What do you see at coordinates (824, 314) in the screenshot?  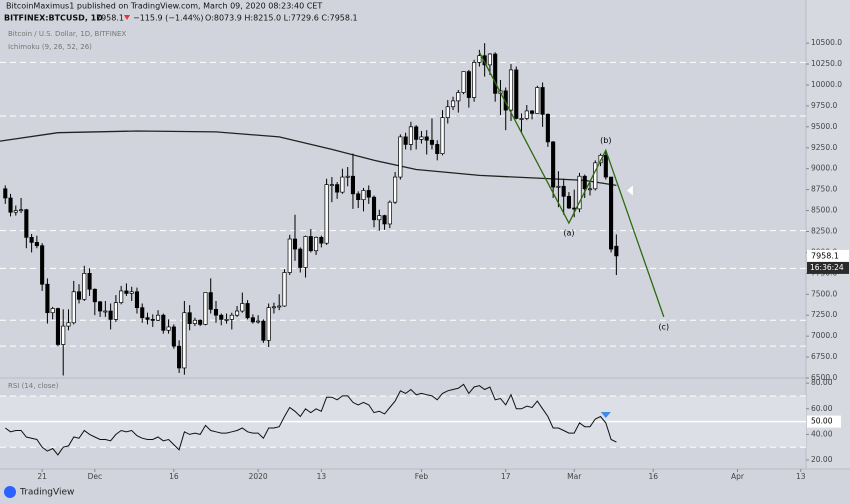 I see `y-tick-label: 7250.0` at bounding box center [824, 314].